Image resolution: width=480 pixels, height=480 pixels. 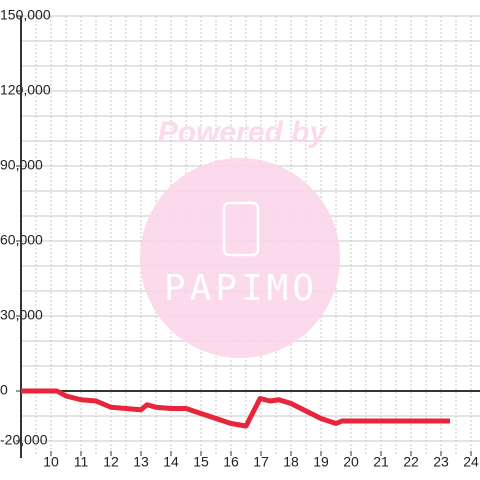 I want to click on y-tick-label: -20,000, so click(x=24, y=440).